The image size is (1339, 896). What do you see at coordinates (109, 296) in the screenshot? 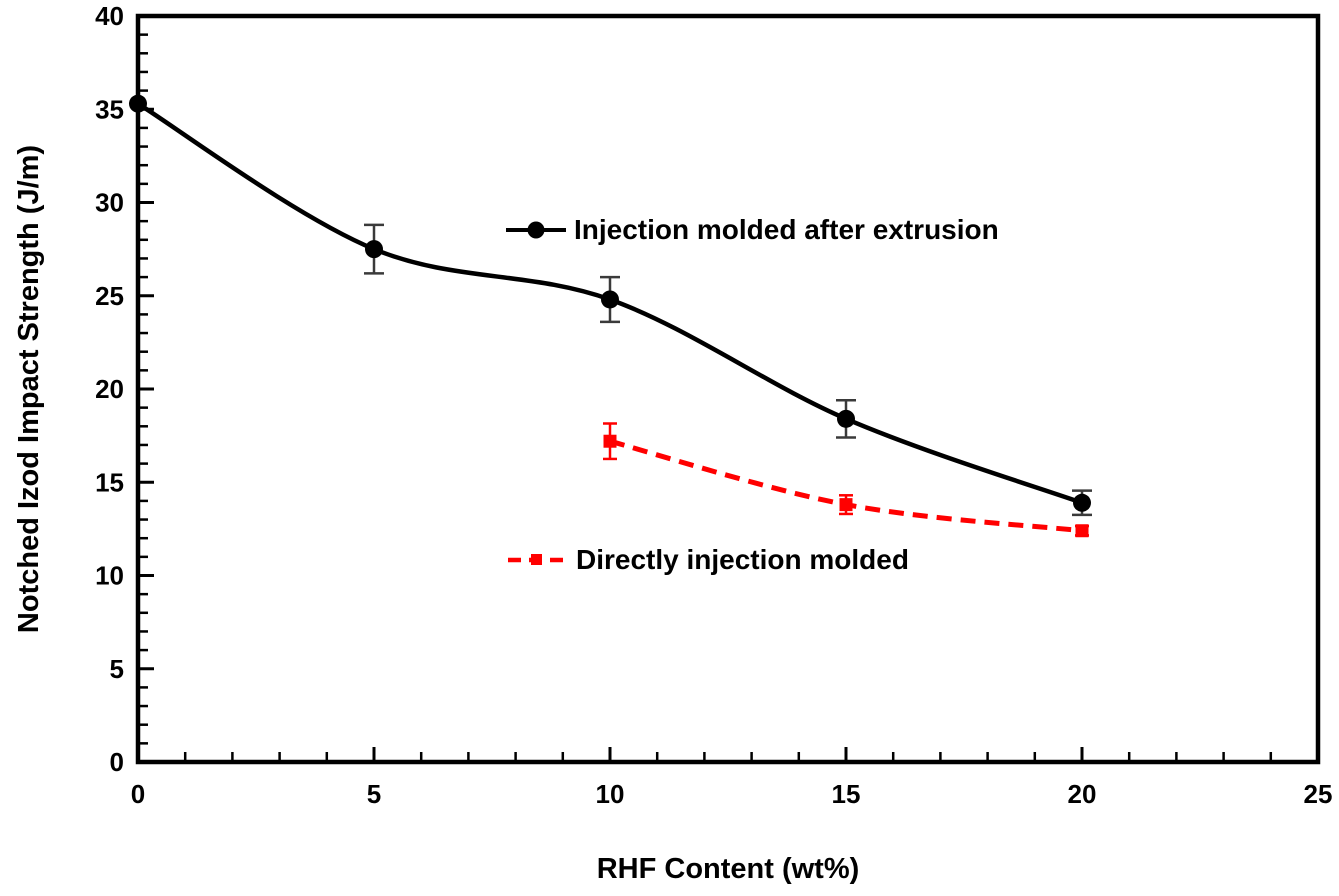
I see `y-tick-label: 25` at bounding box center [109, 296].